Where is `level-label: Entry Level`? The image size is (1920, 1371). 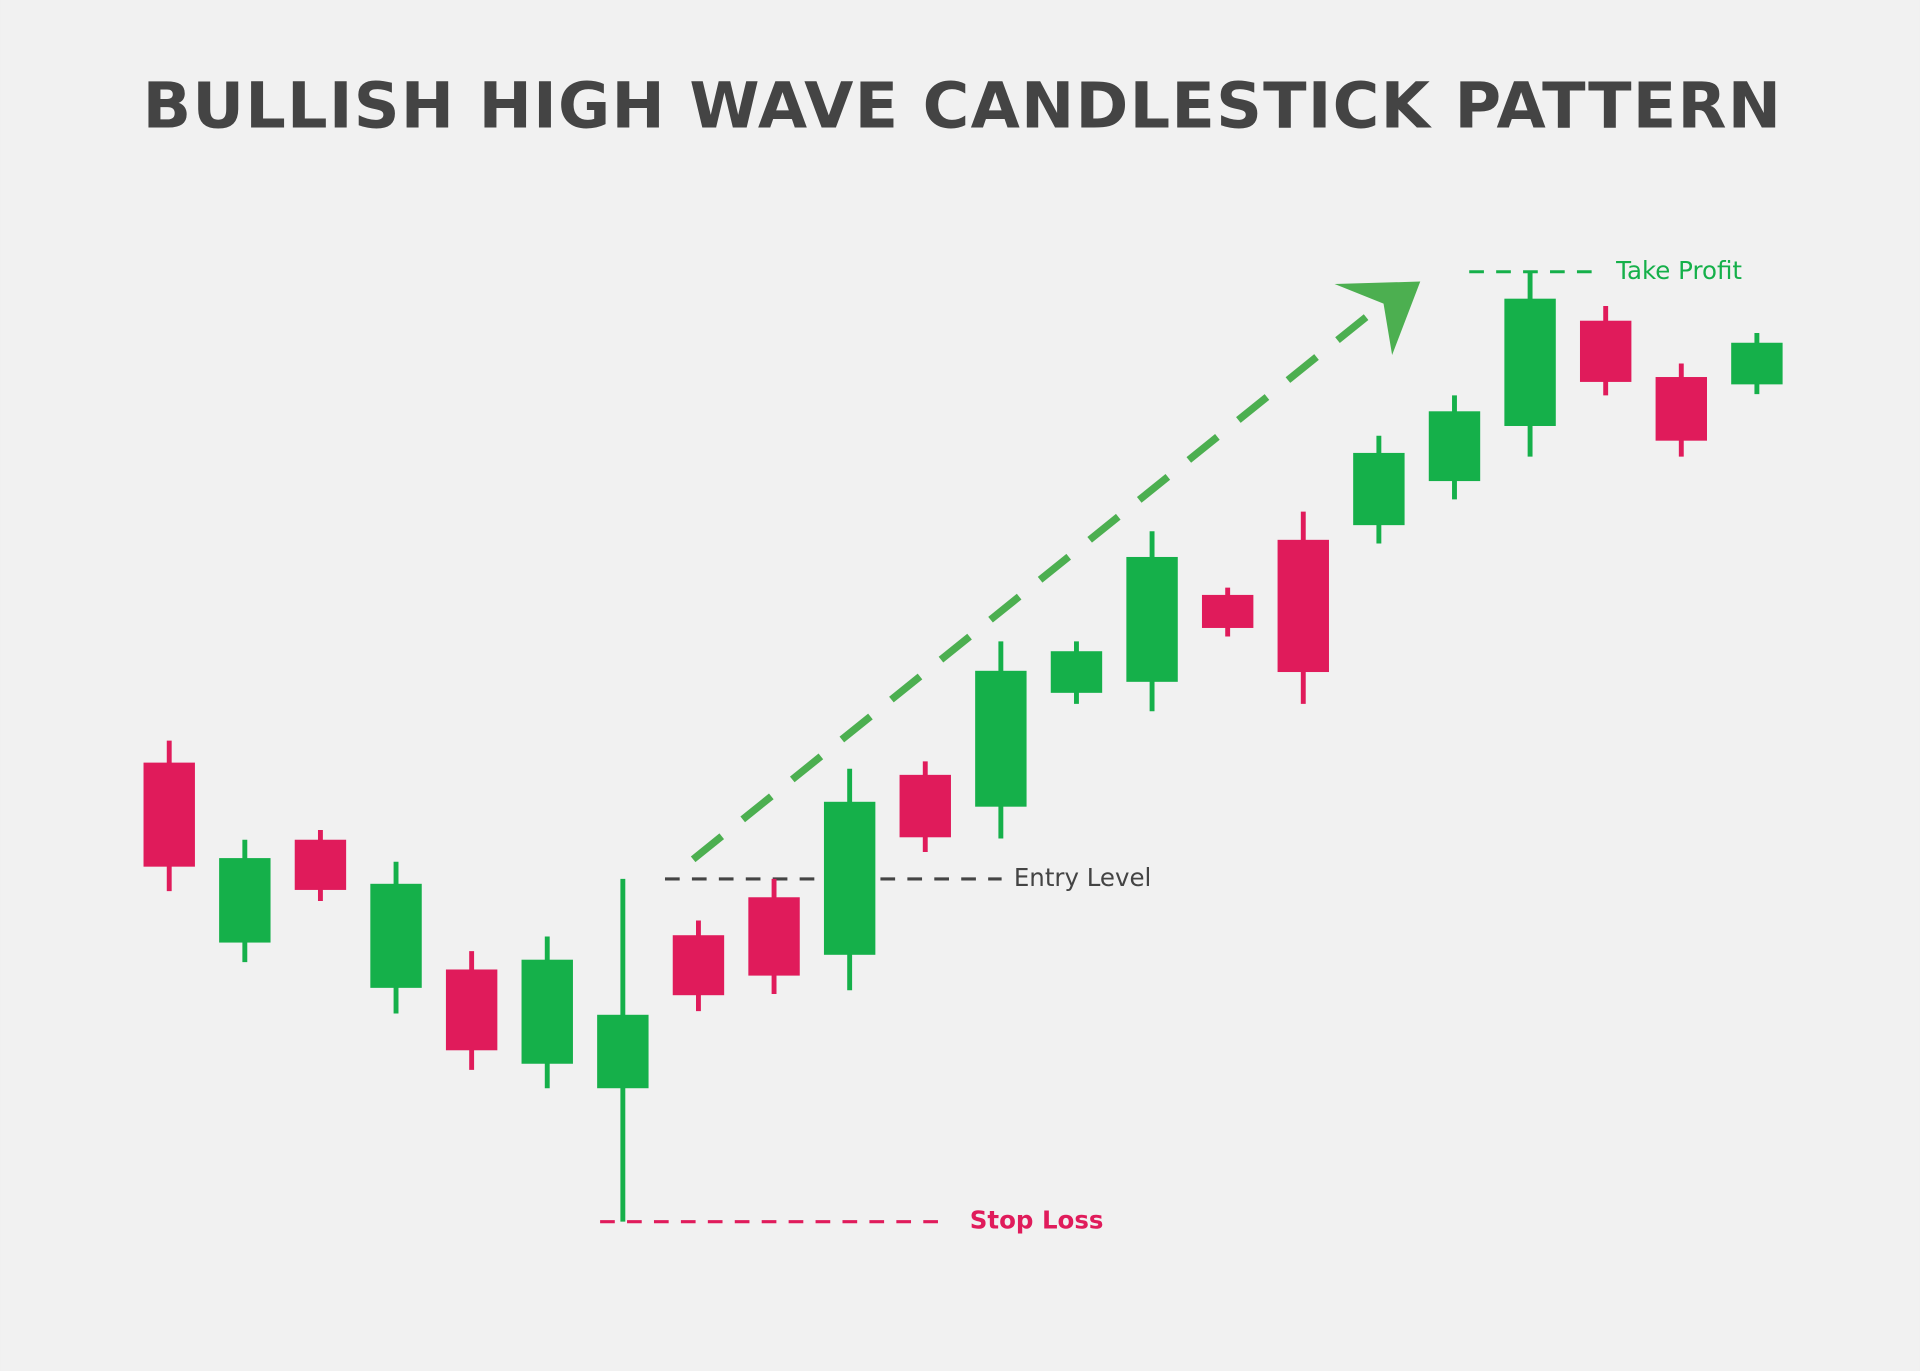 level-label: Entry Level is located at coordinates (1082, 877).